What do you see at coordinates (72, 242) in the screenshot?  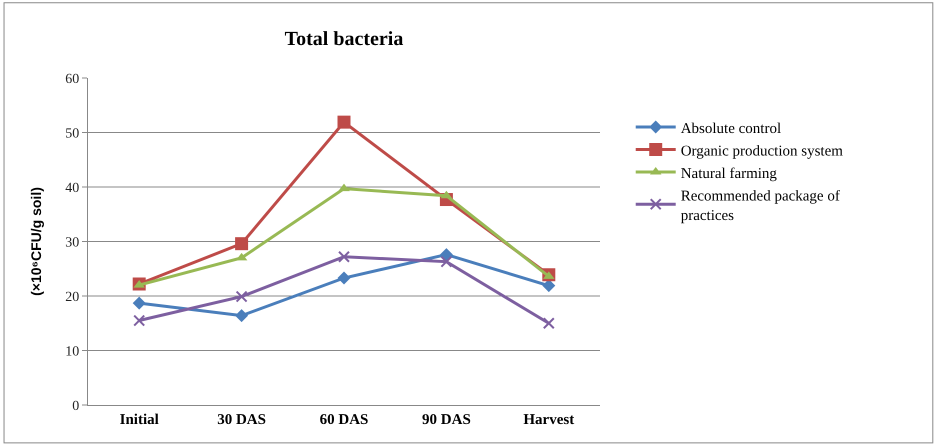 I see `y-tick-label: 30` at bounding box center [72, 242].